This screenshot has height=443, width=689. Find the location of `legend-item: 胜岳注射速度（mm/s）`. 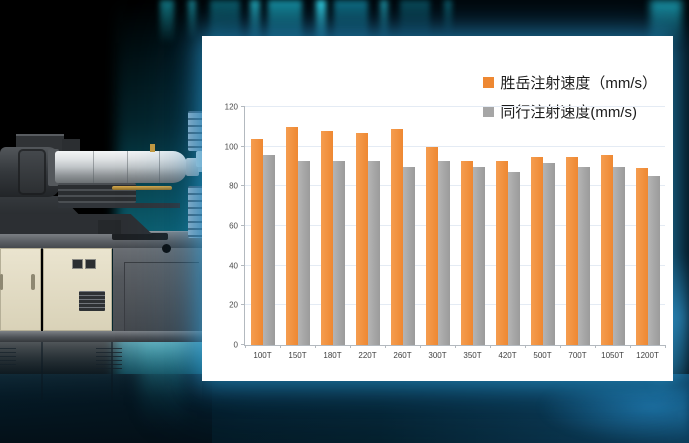

legend-item: 胜岳注射速度（mm/s） is located at coordinates (570, 82).